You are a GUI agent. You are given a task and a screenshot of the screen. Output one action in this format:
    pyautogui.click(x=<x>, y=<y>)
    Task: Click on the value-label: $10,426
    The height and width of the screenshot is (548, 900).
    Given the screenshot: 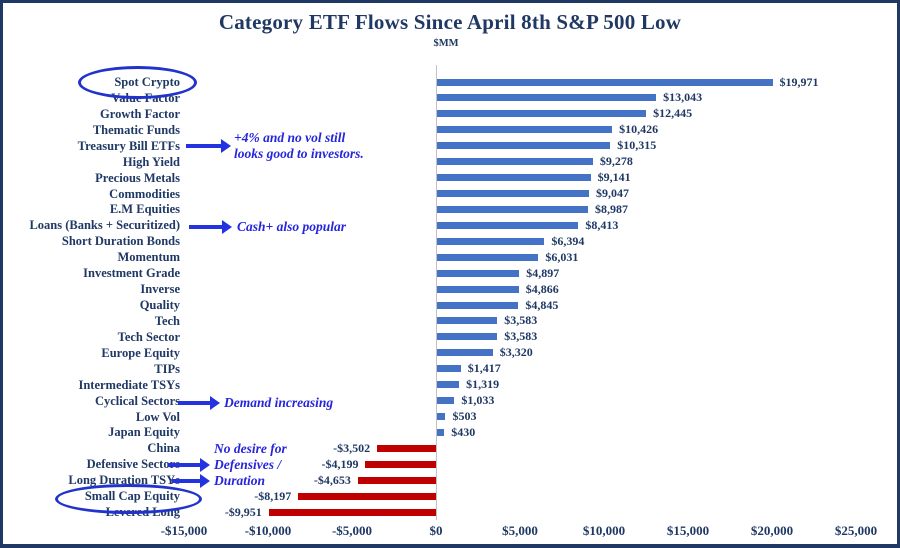 What is the action you would take?
    pyautogui.click(x=639, y=129)
    